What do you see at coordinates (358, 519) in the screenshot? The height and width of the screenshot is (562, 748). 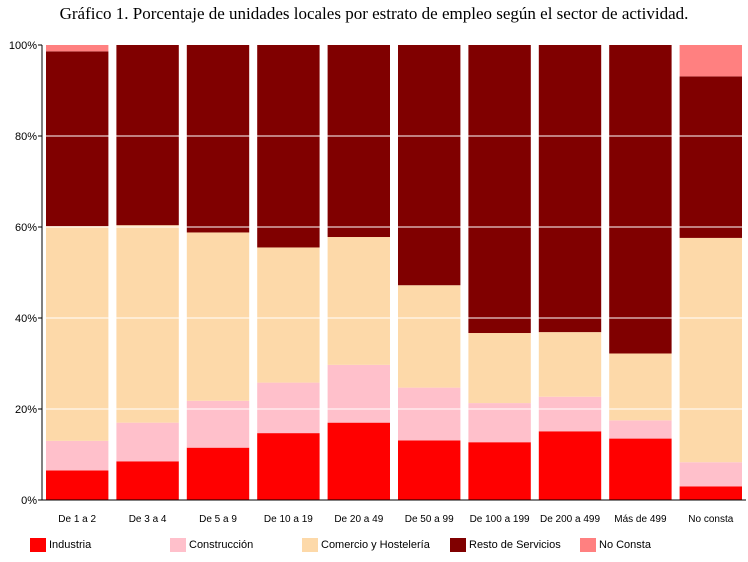 I see `x-tick-label: De 20 a 49` at bounding box center [358, 519].